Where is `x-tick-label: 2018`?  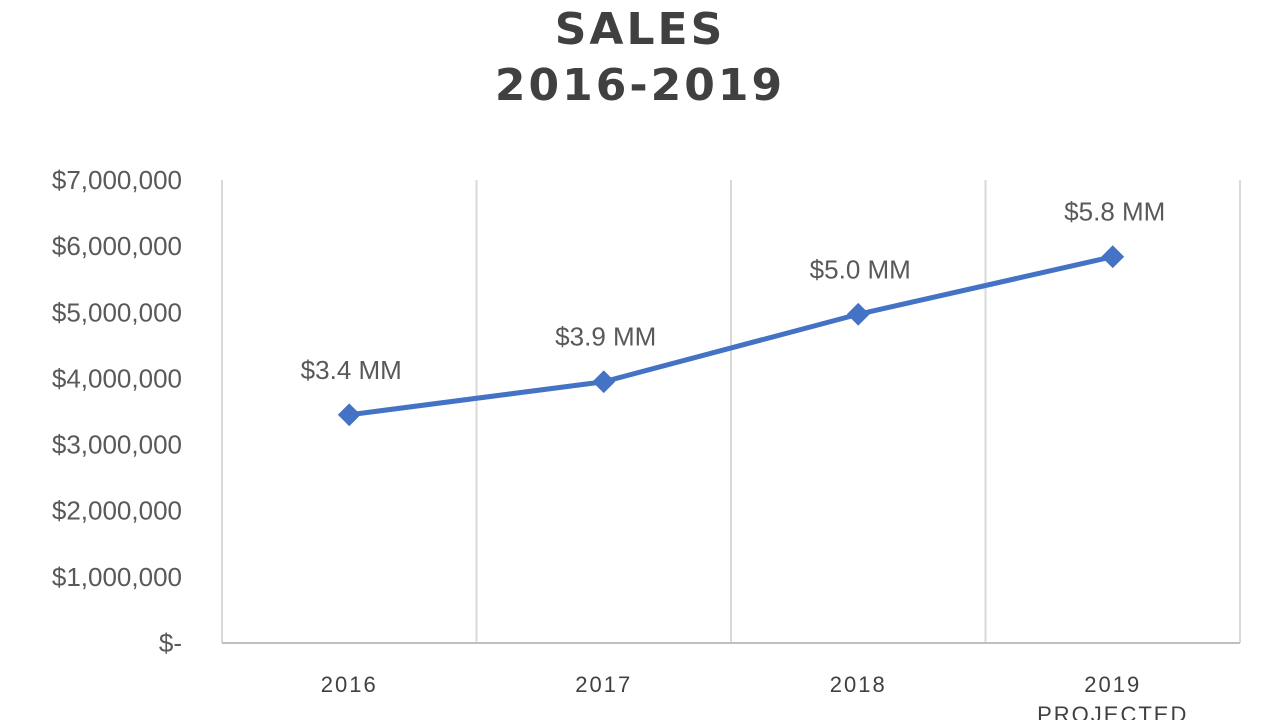 x-tick-label: 2018 is located at coordinates (858, 684).